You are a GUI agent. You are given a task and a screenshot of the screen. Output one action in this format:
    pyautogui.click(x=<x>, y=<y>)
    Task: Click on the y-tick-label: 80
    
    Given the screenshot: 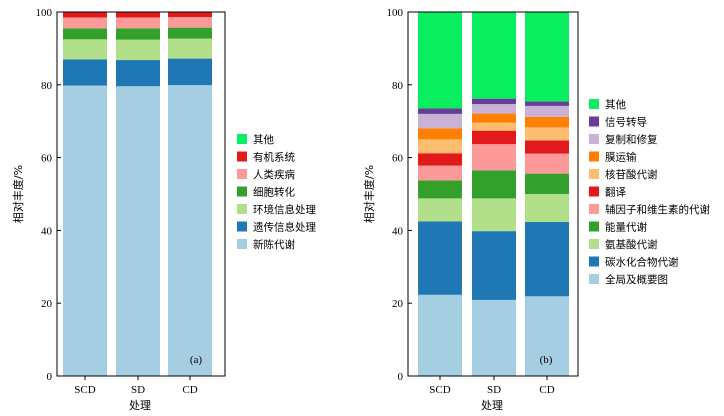 What is the action you would take?
    pyautogui.click(x=47, y=86)
    